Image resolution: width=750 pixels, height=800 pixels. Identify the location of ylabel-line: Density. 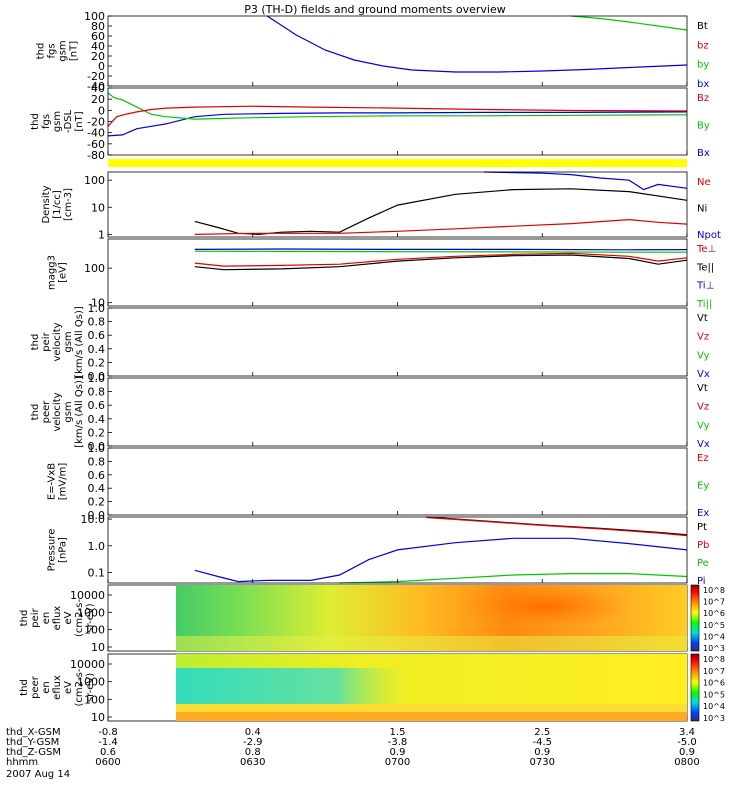
(46, 204).